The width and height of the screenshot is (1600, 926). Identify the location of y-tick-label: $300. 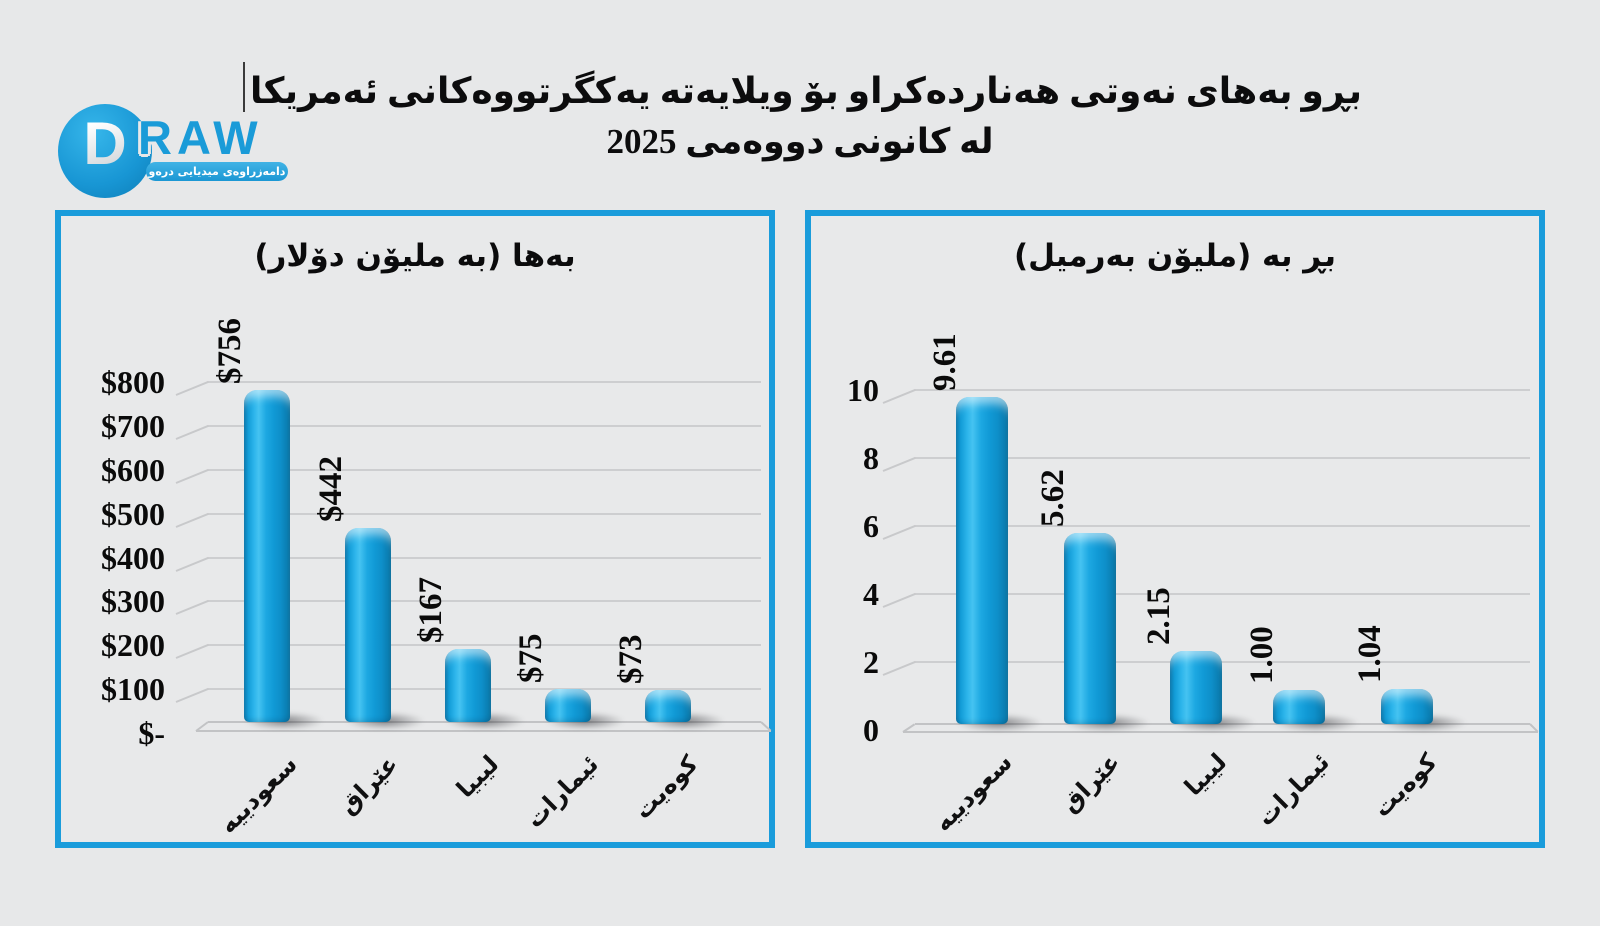
(133, 601).